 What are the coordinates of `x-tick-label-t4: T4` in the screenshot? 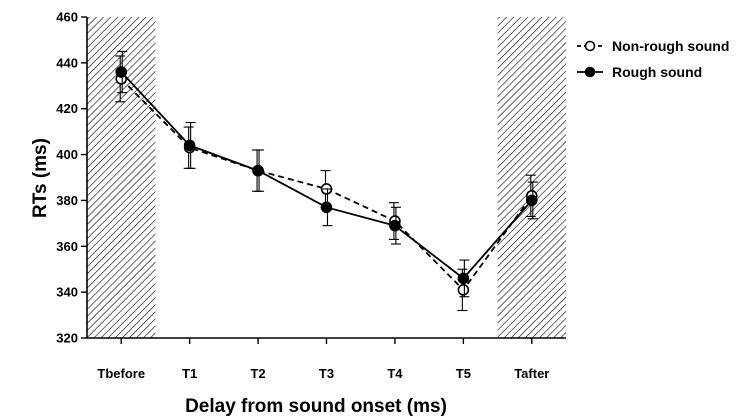 It's located at (395, 373).